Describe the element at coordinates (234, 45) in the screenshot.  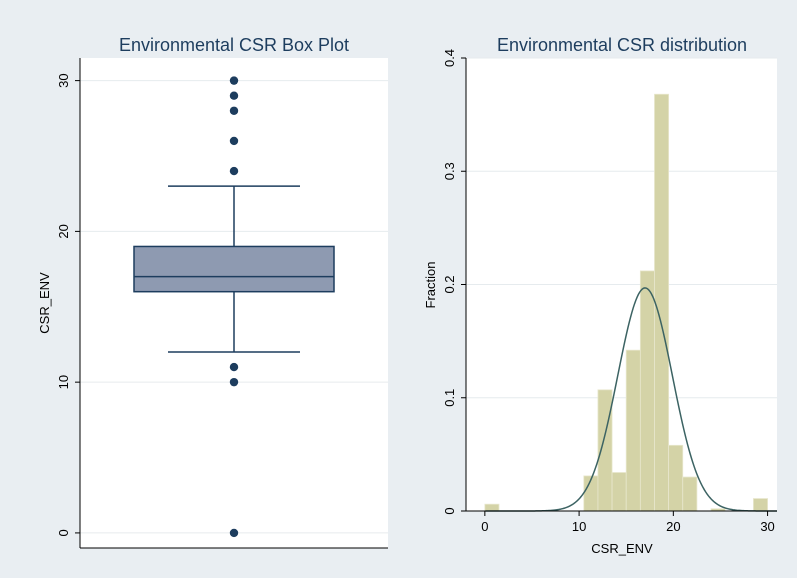
I see `box-plot-title: Environmental CSR Box Plot` at that location.